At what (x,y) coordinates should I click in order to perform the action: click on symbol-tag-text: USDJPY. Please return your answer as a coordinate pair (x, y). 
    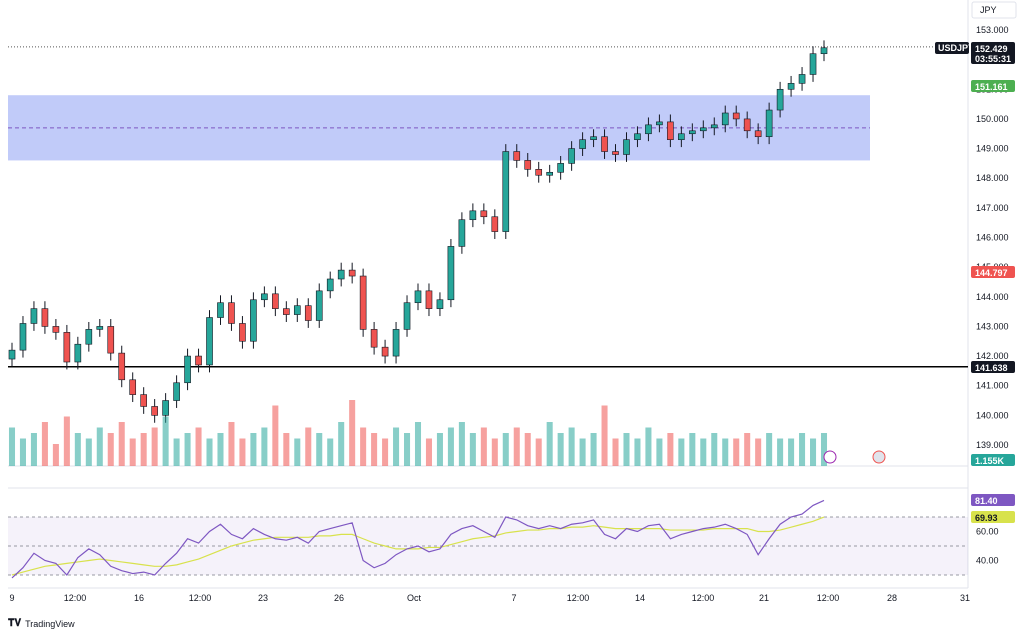
    Looking at the image, I should click on (956, 48).